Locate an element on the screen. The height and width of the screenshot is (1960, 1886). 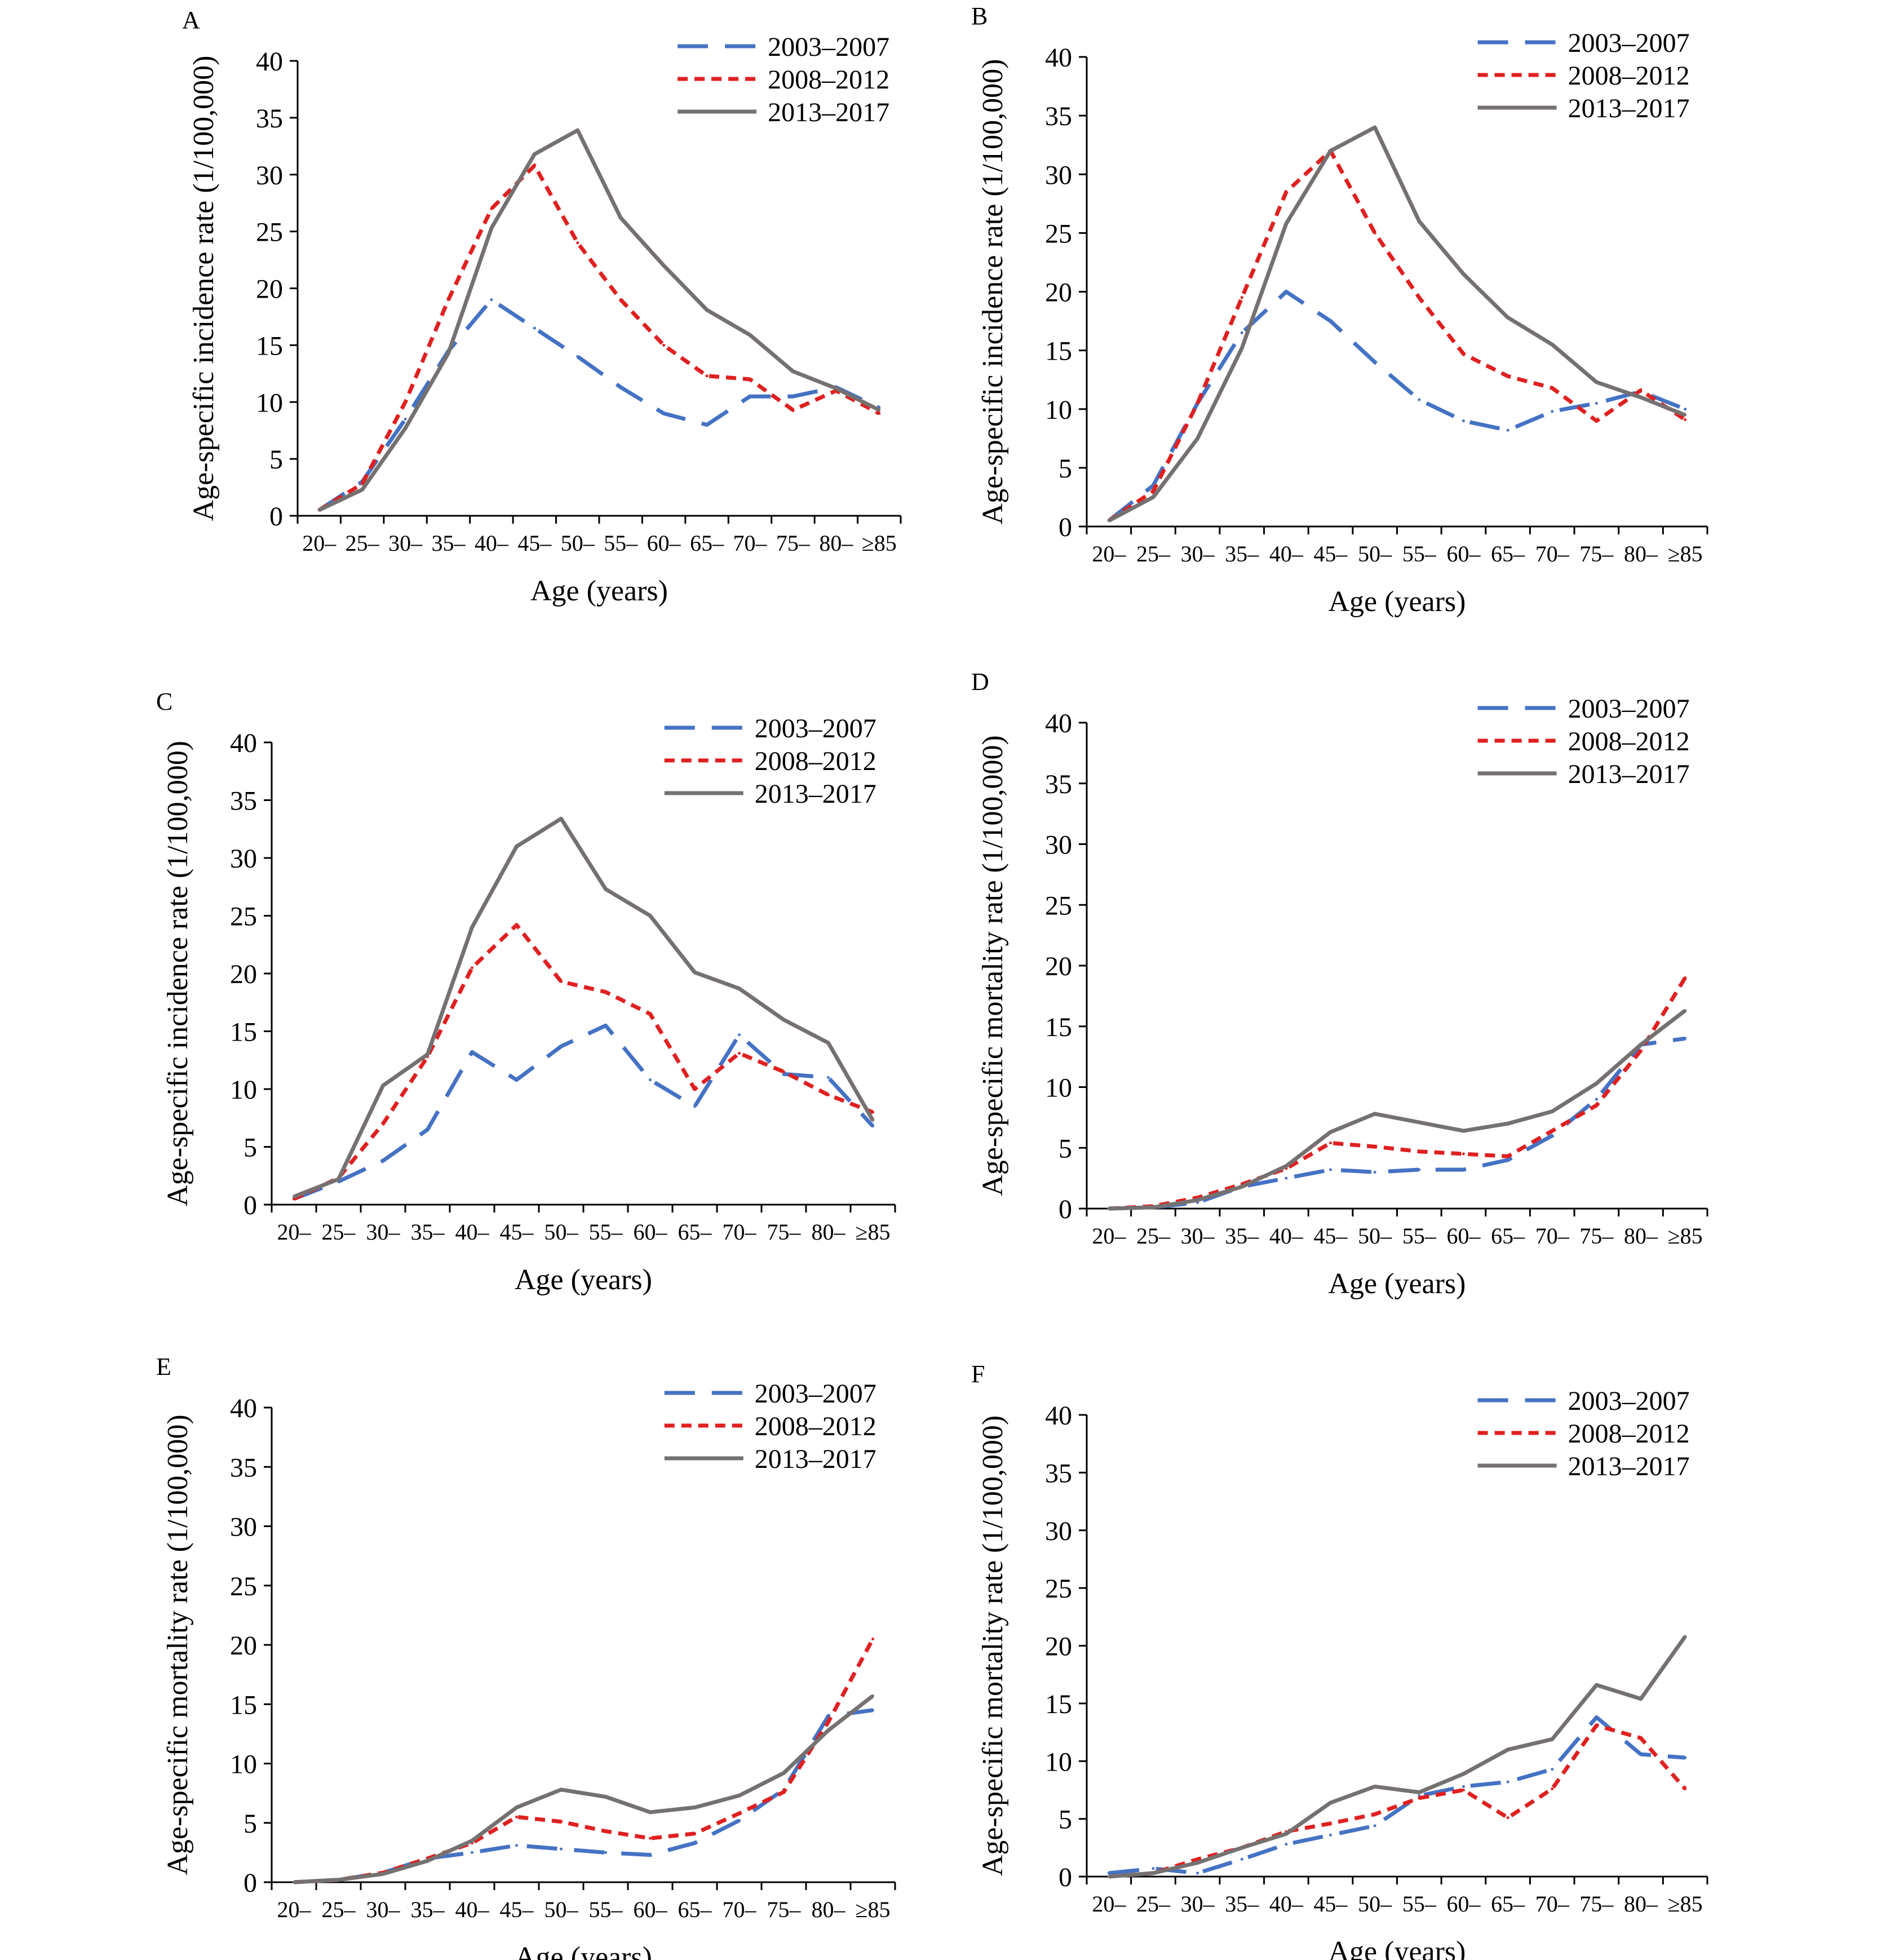
panel-b-x-tick-label: 75– is located at coordinates (1596, 554).